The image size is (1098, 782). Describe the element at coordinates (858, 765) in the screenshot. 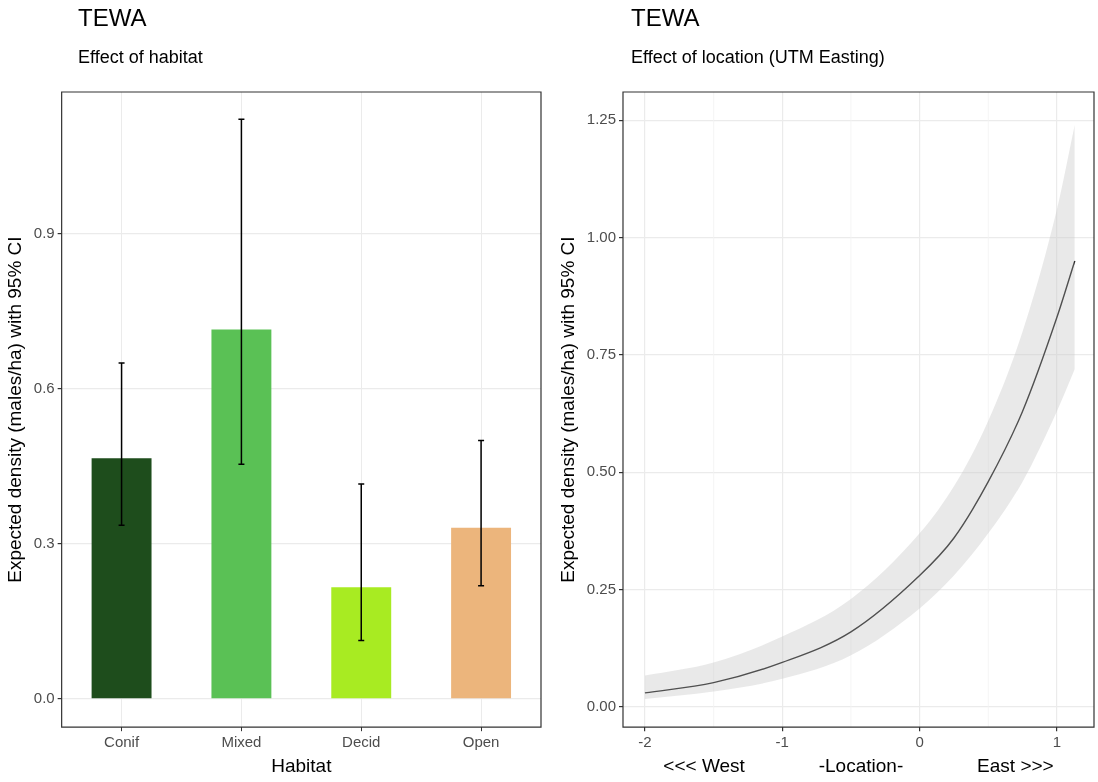

I see `x-axis-title: <<< West -Location- East >>>` at that location.